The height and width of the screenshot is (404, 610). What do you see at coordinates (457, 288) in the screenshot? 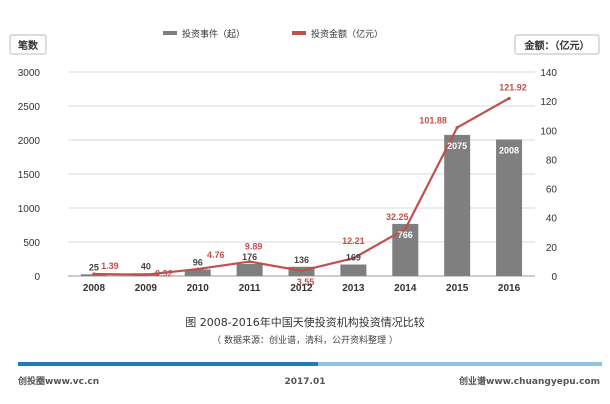
I see `x-tick-label: 2015` at bounding box center [457, 288].